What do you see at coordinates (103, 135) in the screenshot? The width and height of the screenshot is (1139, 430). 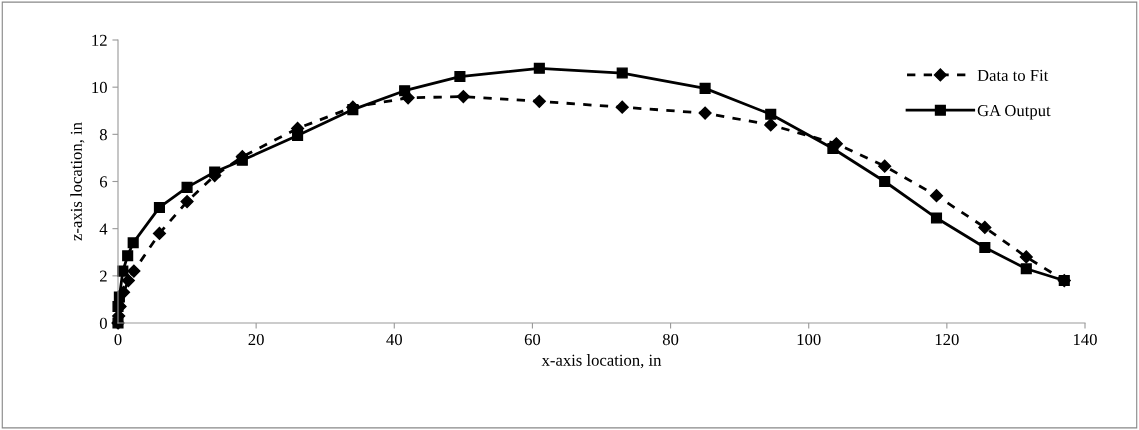 I see `y-tick-label: 8` at bounding box center [103, 135].